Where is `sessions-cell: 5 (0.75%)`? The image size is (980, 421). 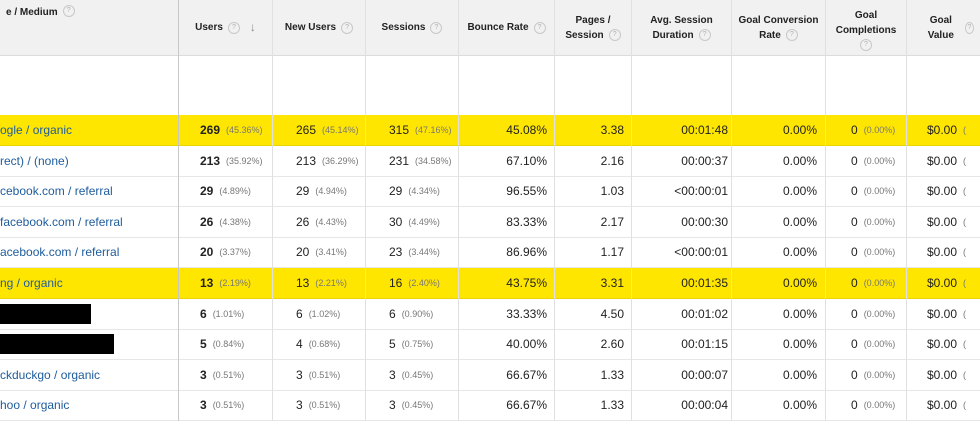
sessions-cell: 5 (0.75%) is located at coordinates (423, 344).